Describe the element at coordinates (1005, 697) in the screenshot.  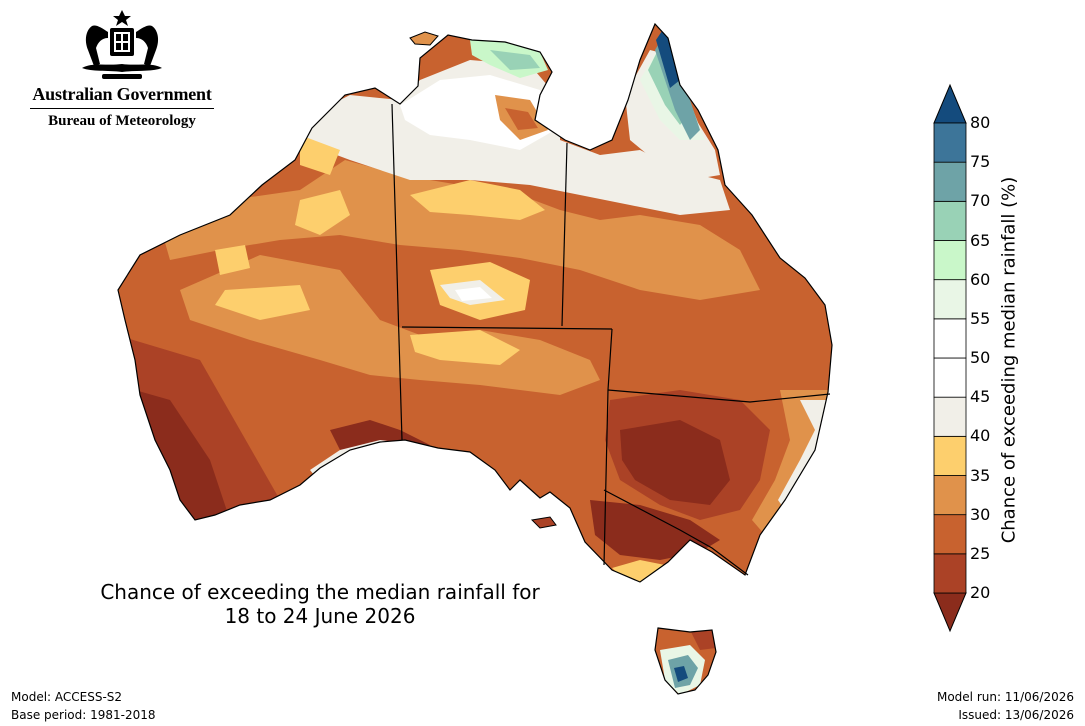
I see `model-run-date: Model run: 11/06/2026` at that location.